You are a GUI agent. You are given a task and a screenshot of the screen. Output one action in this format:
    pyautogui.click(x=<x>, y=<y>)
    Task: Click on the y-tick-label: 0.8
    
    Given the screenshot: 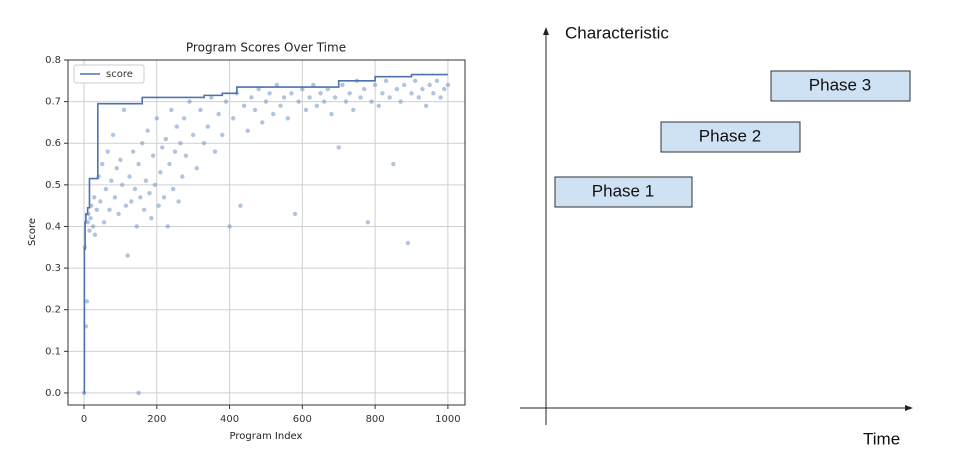 What is the action you would take?
    pyautogui.click(x=53, y=60)
    